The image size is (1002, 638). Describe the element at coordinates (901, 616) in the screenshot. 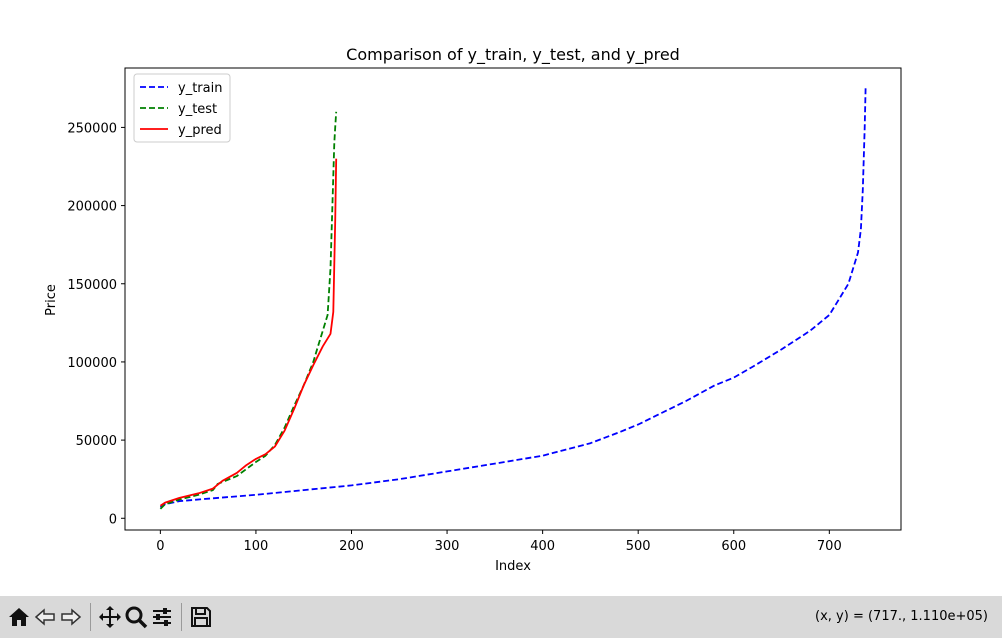

I see `cursor-coordinates: (x, y) = (717., 1.110e+05)` at that location.